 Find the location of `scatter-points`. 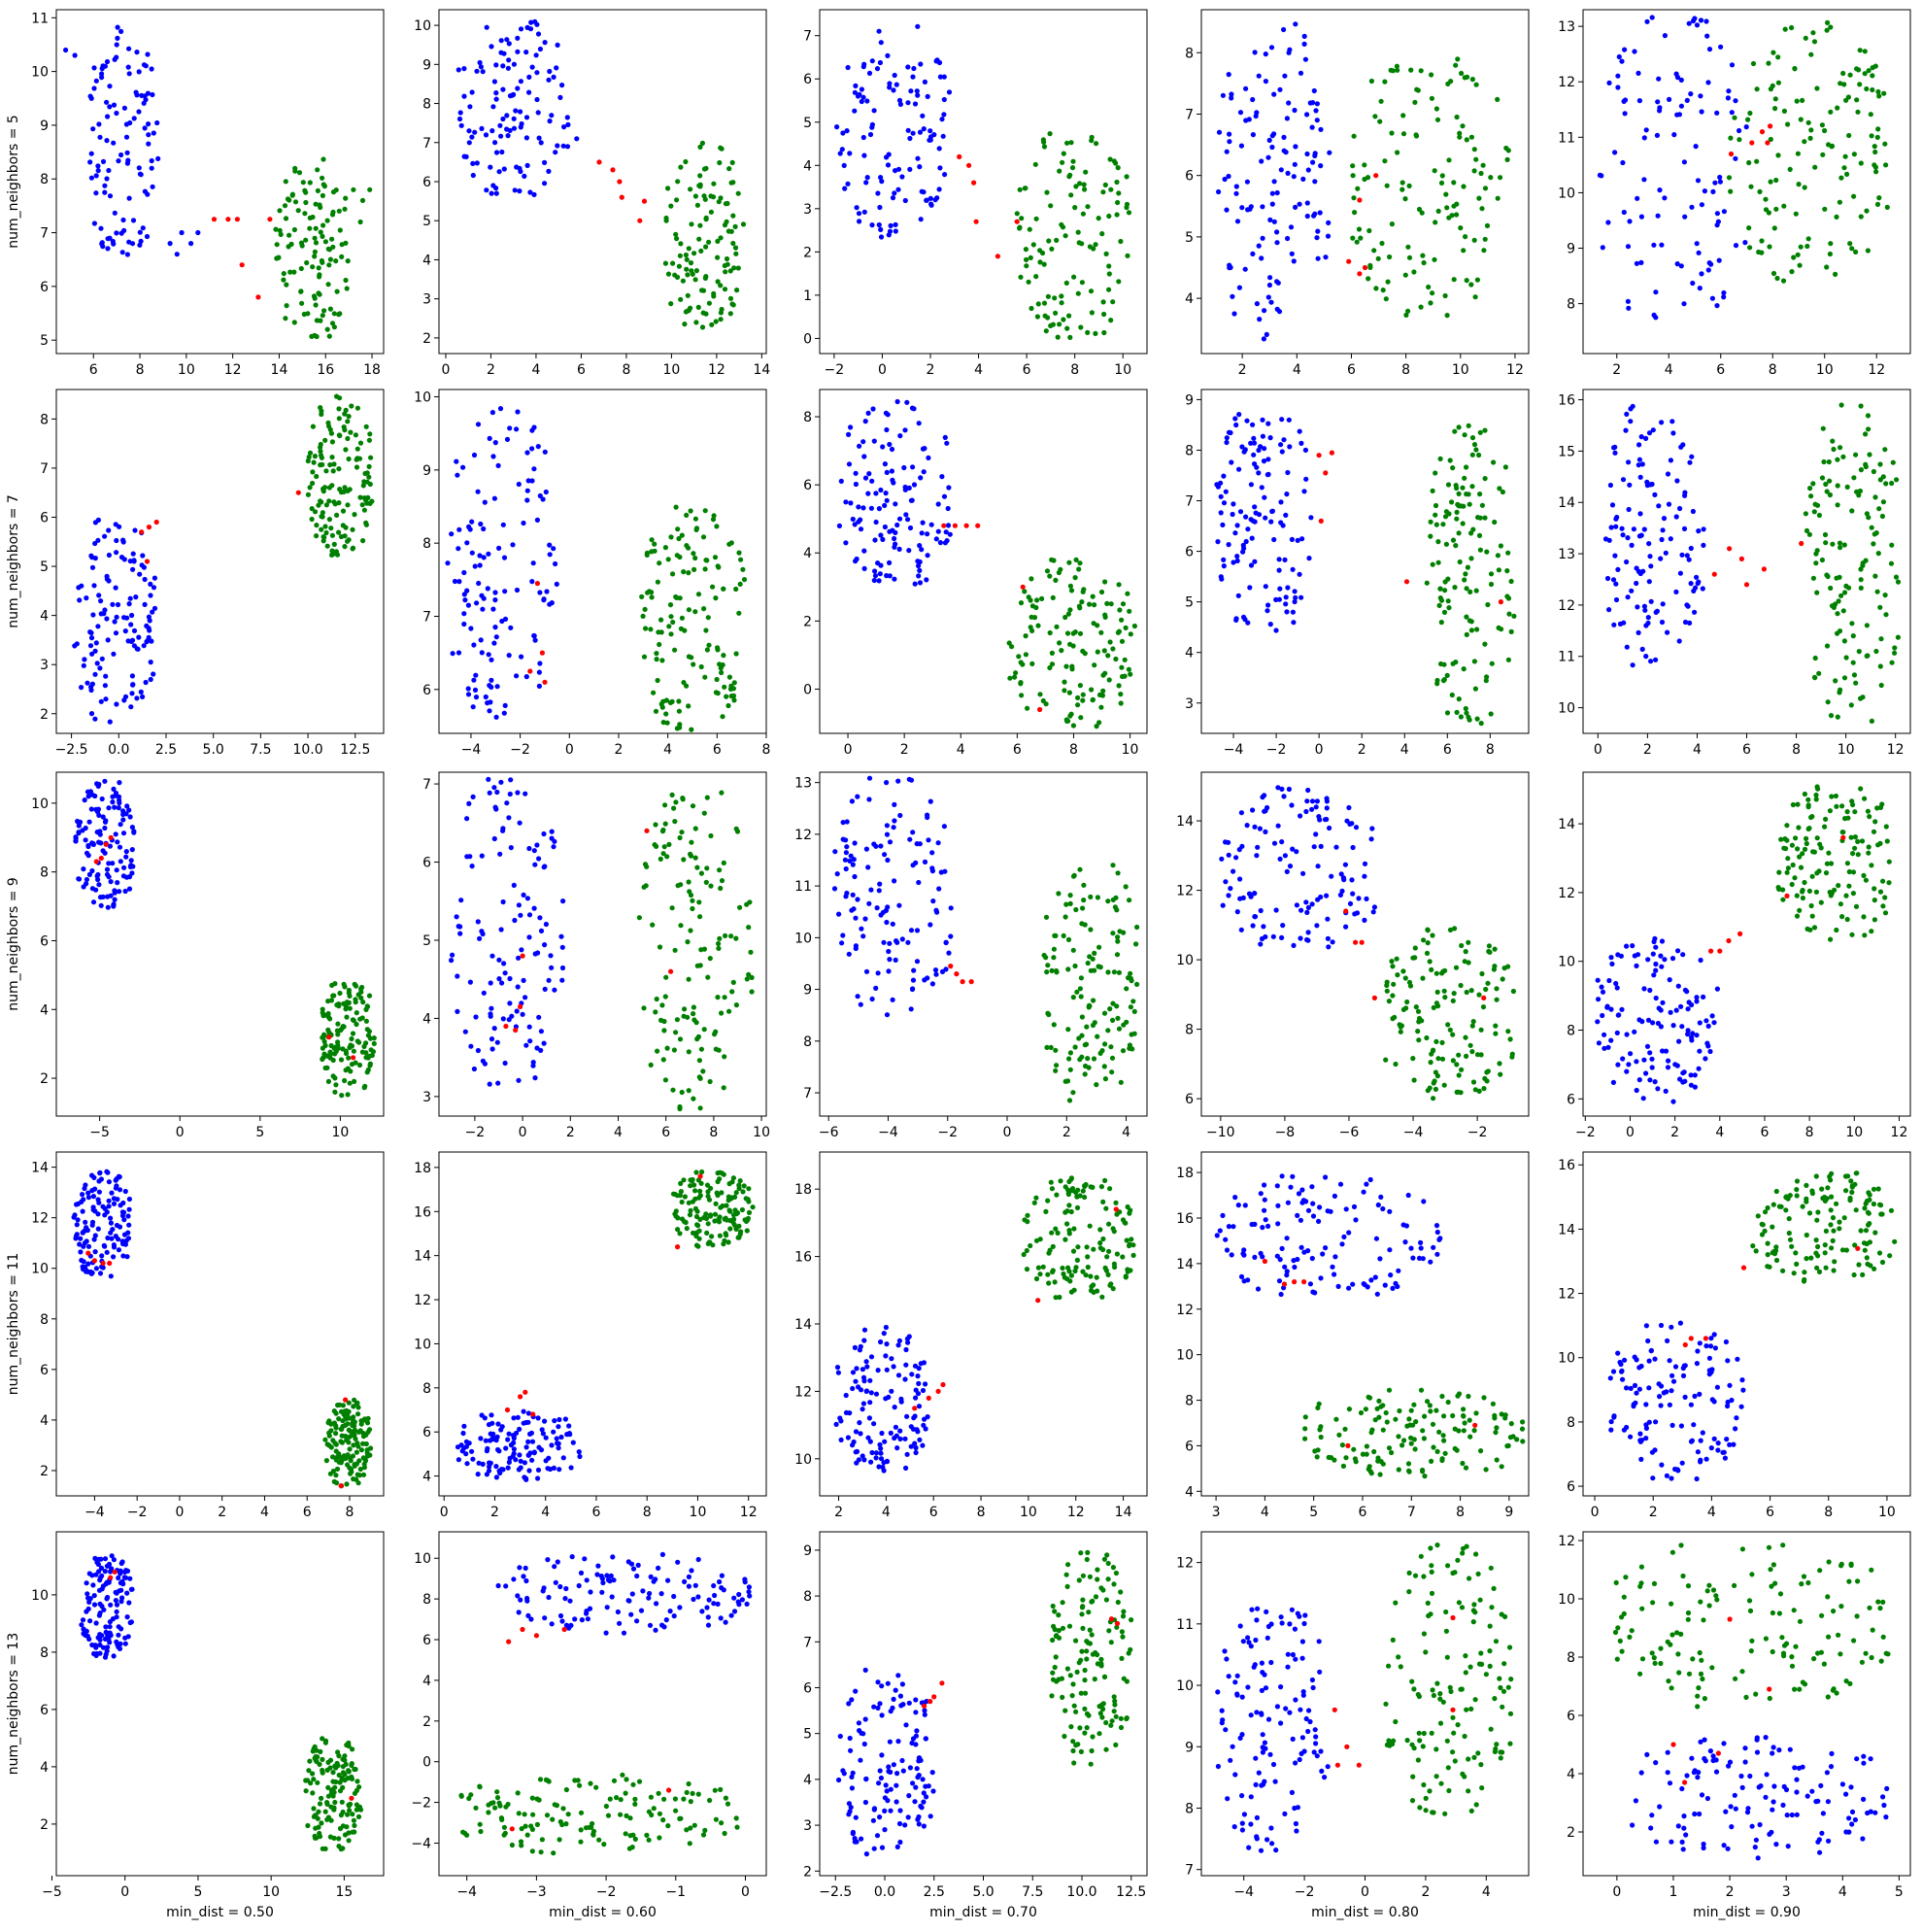

scatter-points is located at coordinates (602, 944).